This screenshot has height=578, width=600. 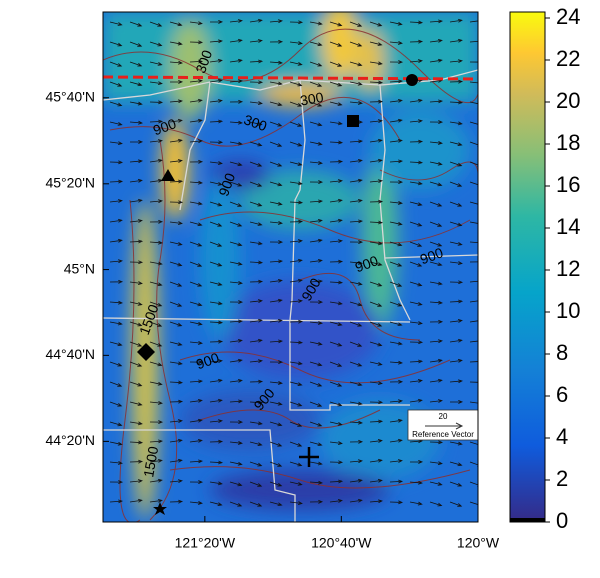 I want to click on colorbar-tick-label: 0, so click(x=562, y=520).